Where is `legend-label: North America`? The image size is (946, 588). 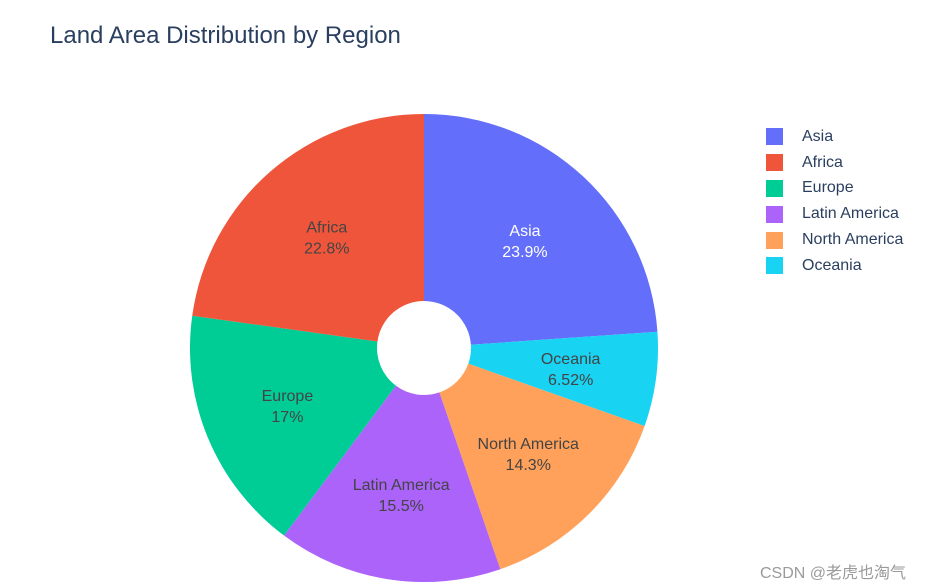 legend-label: North America is located at coordinates (853, 240).